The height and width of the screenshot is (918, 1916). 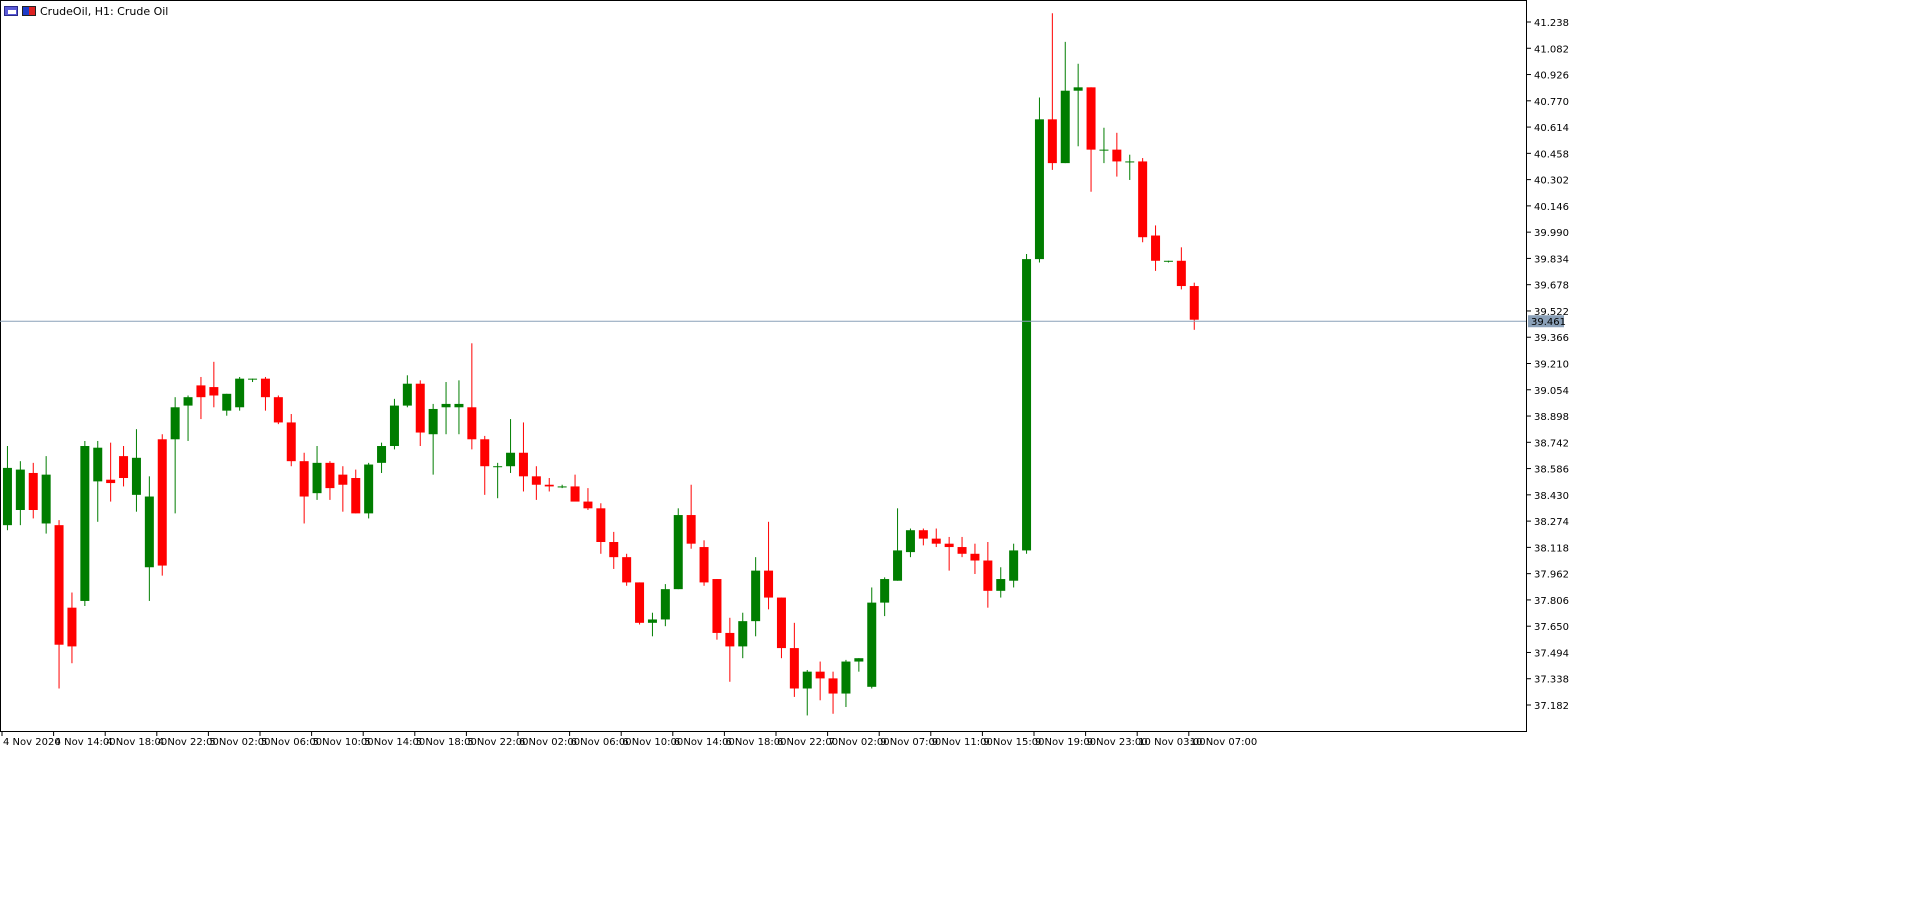 What do you see at coordinates (1551, 49) in the screenshot?
I see `price-tick-label: 41.082` at bounding box center [1551, 49].